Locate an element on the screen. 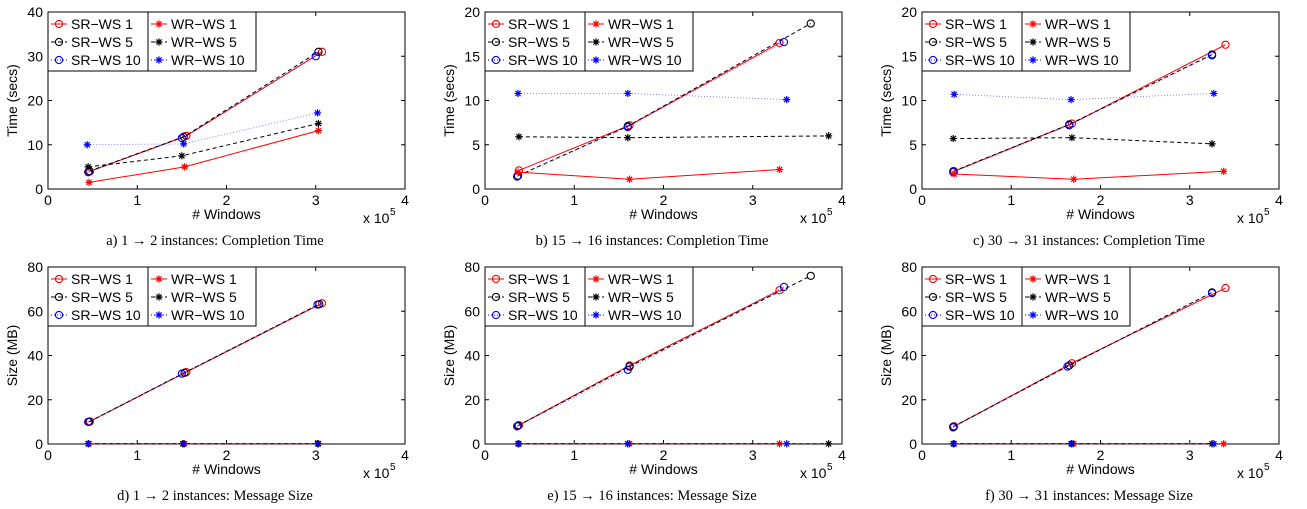  y-tick-label: 5 is located at coordinates (913, 145).